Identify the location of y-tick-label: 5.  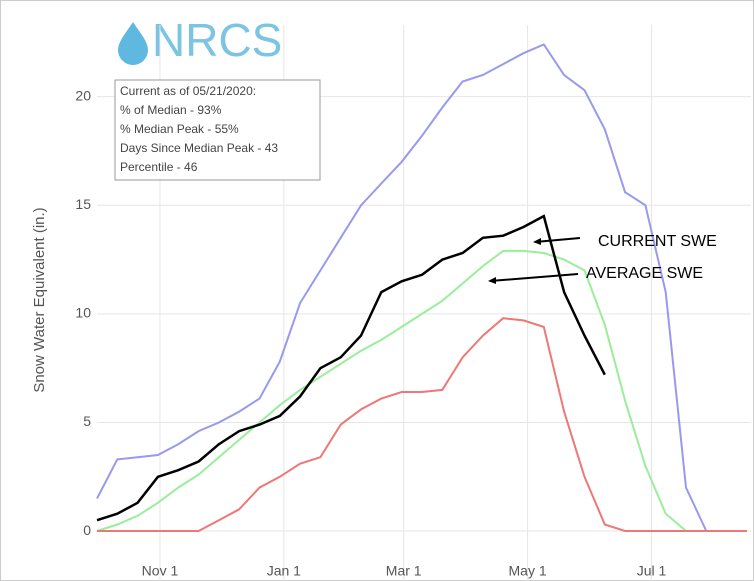
(87, 421).